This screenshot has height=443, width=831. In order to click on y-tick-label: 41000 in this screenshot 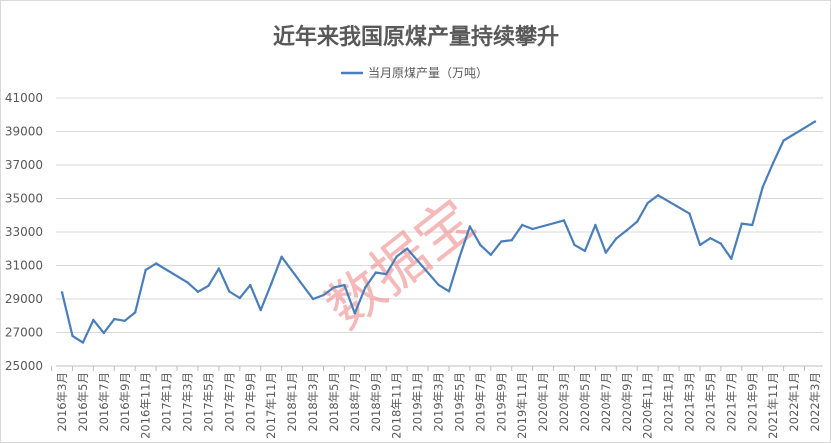, I will do `click(24, 98)`.